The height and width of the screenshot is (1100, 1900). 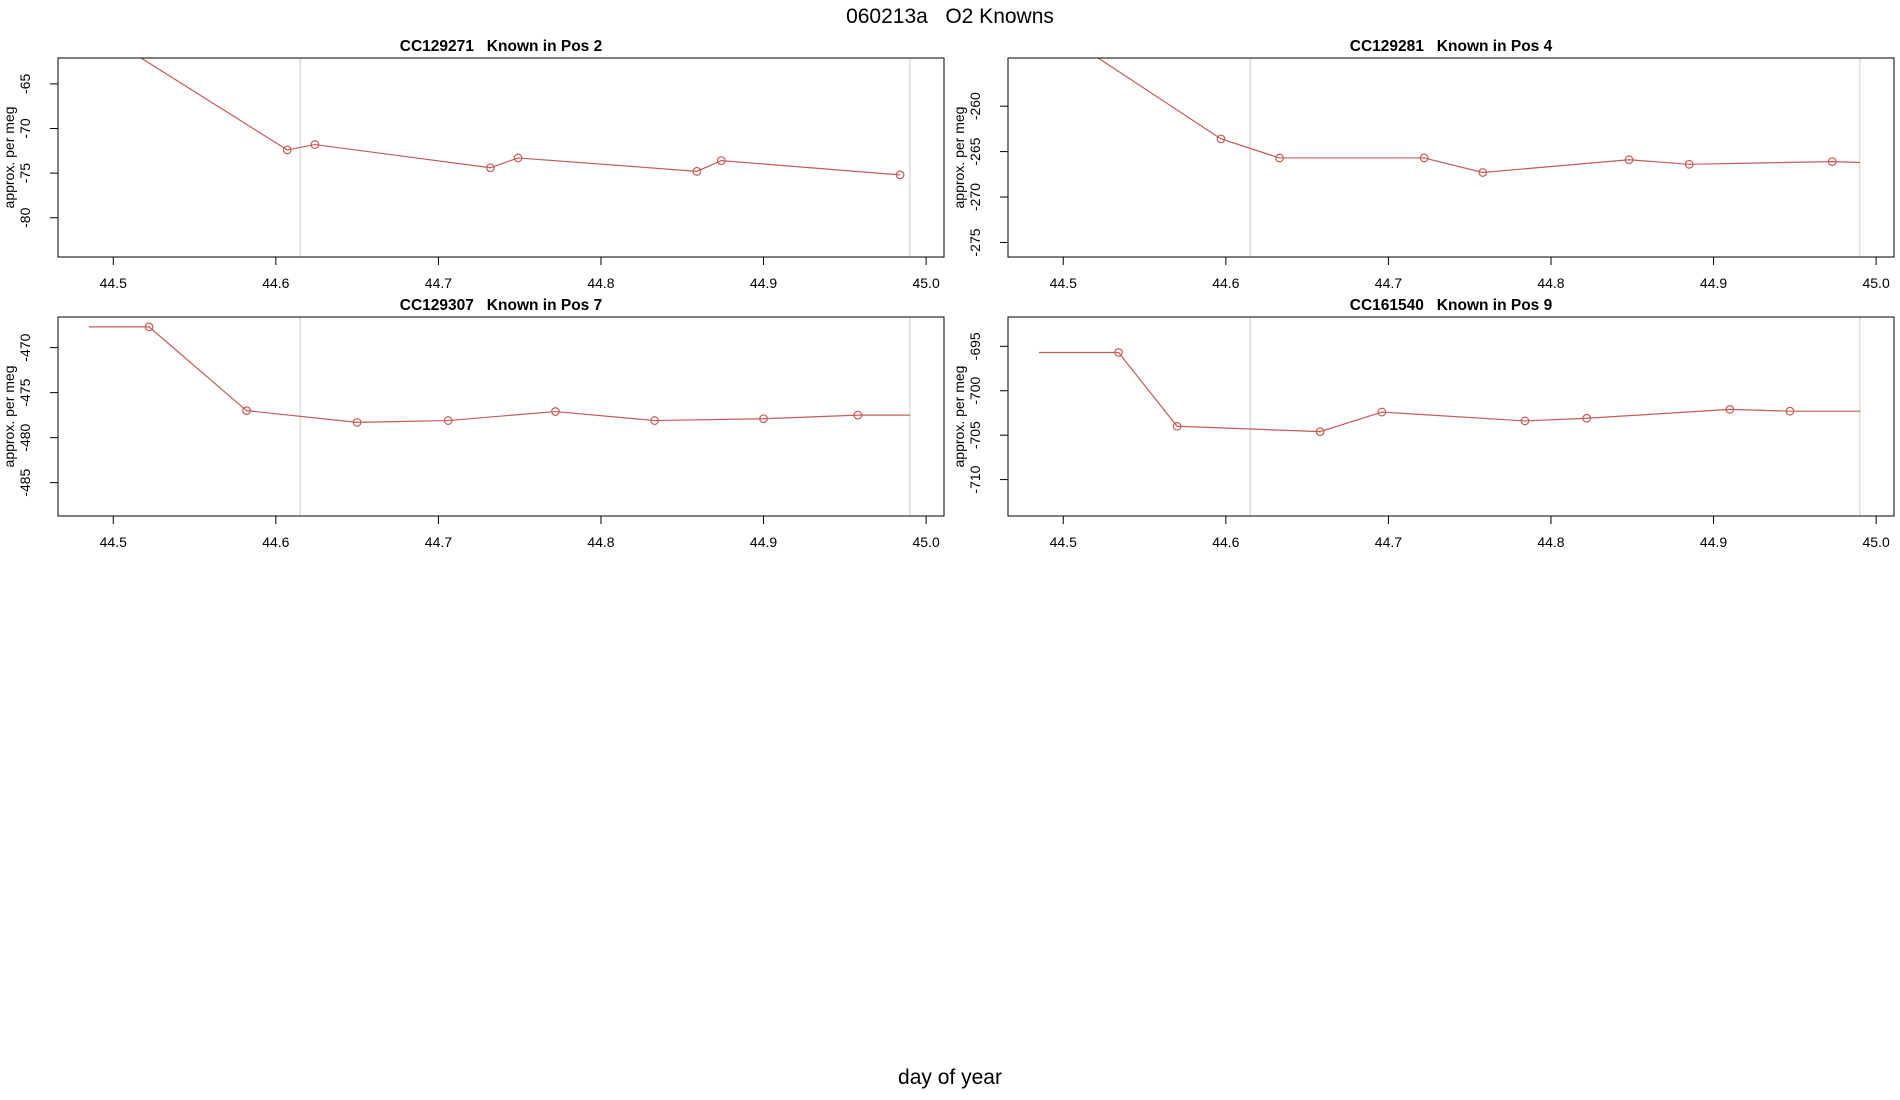 What do you see at coordinates (975, 151) in the screenshot?
I see `y-tick-label: -265` at bounding box center [975, 151].